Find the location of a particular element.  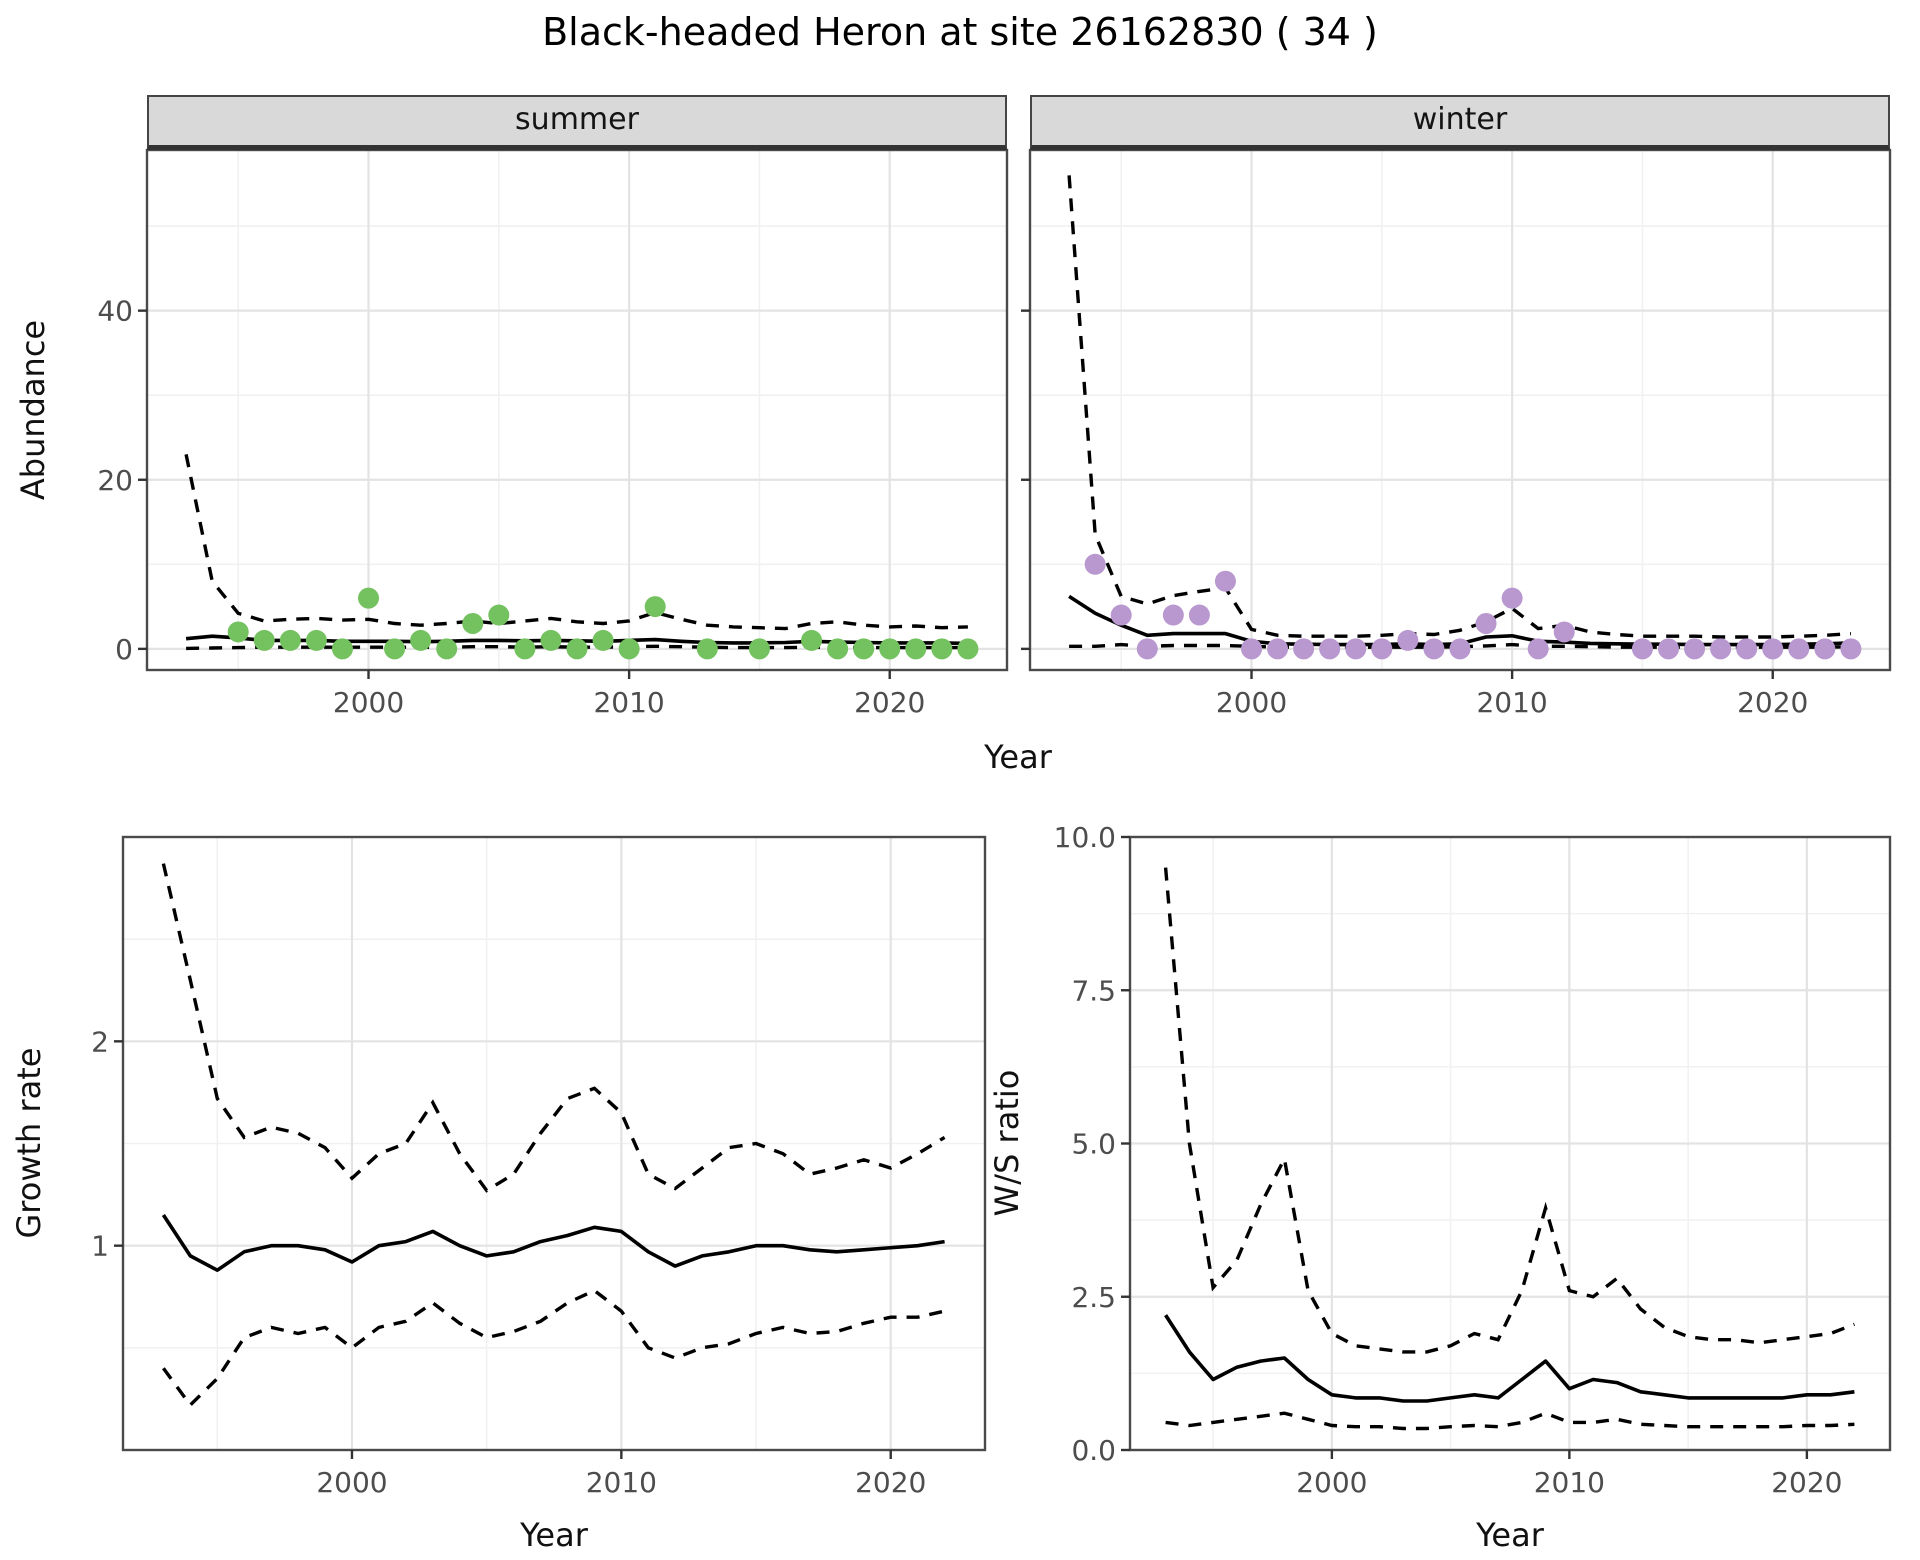

facet-strip-winter-label: winter is located at coordinates (1460, 119).